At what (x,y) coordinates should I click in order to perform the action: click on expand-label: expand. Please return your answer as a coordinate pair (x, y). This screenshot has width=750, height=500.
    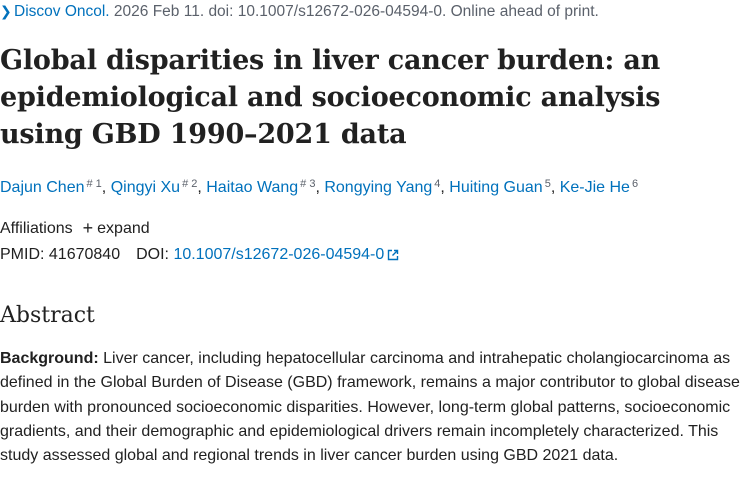
    Looking at the image, I should click on (123, 228).